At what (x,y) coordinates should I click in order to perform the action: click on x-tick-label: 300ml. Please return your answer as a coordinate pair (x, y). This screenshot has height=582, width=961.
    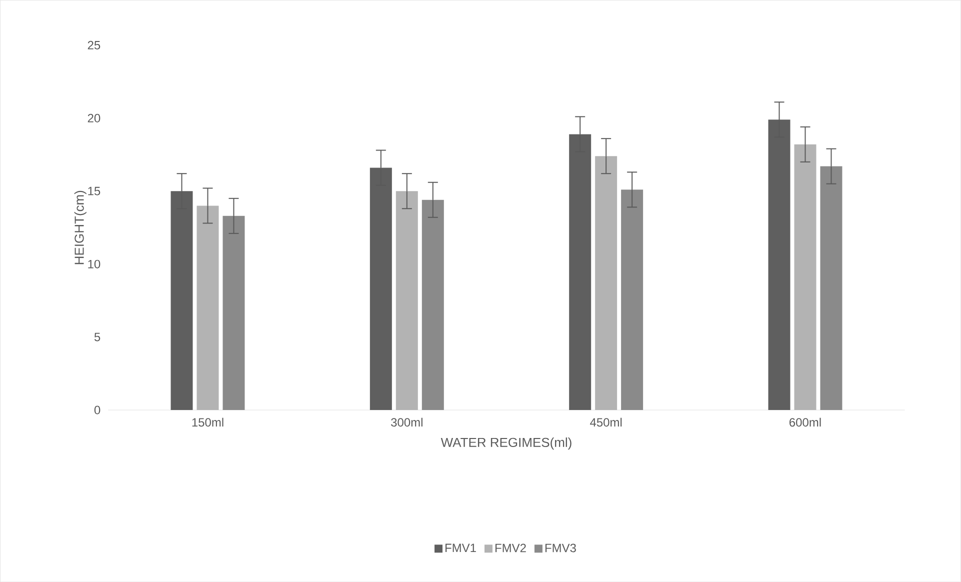
    Looking at the image, I should click on (406, 422).